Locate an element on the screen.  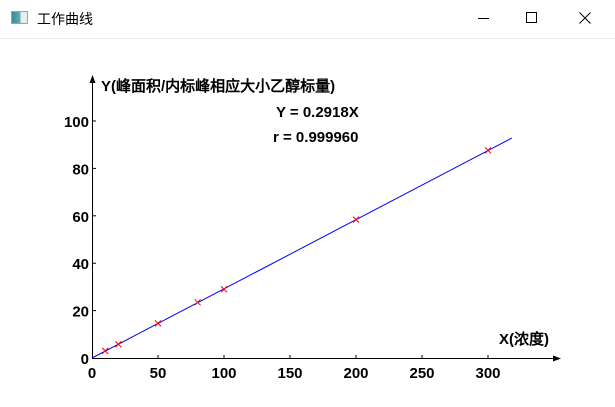
x-tick-label: 250 is located at coordinates (421, 373).